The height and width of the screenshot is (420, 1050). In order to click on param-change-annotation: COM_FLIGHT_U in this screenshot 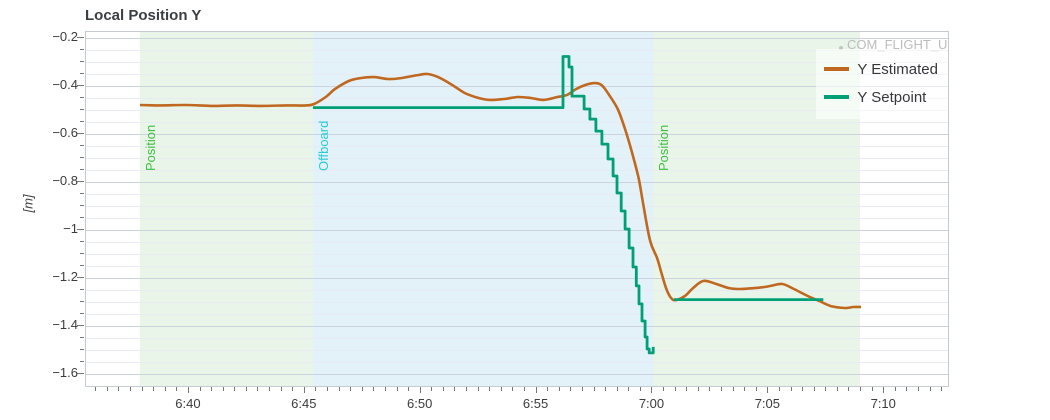, I will do `click(897, 44)`.